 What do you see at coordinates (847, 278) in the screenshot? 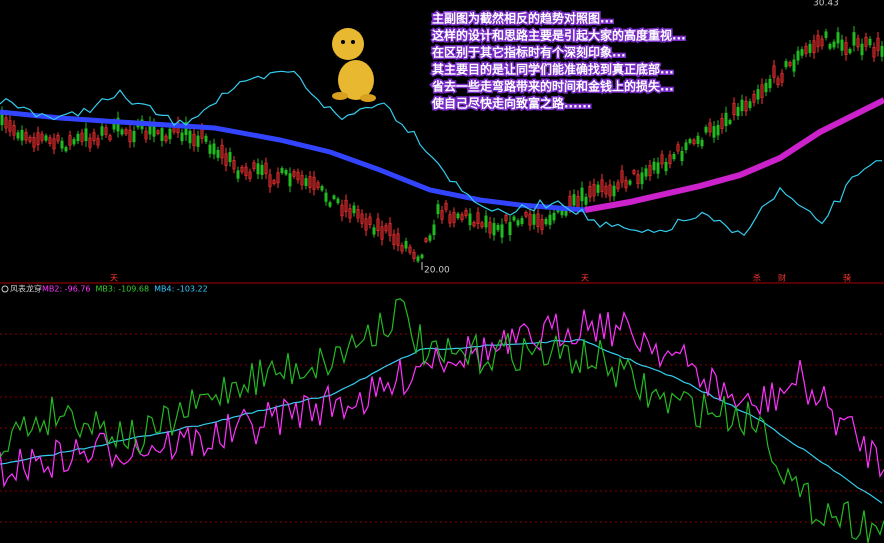
I see `marker: 骑` at bounding box center [847, 278].